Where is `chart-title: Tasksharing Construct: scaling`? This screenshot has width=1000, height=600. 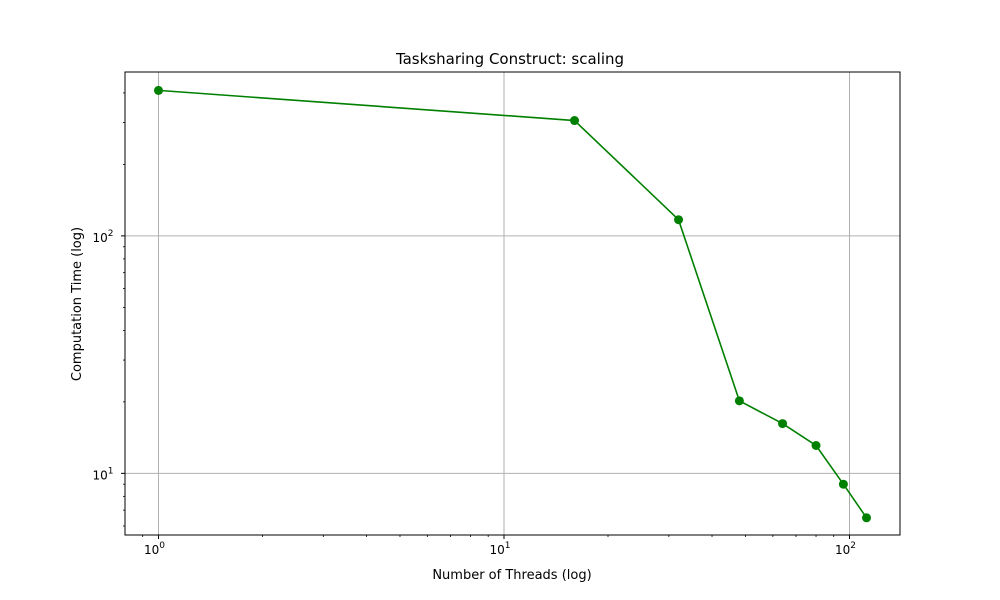 chart-title: Tasksharing Construct: scaling is located at coordinates (509, 59).